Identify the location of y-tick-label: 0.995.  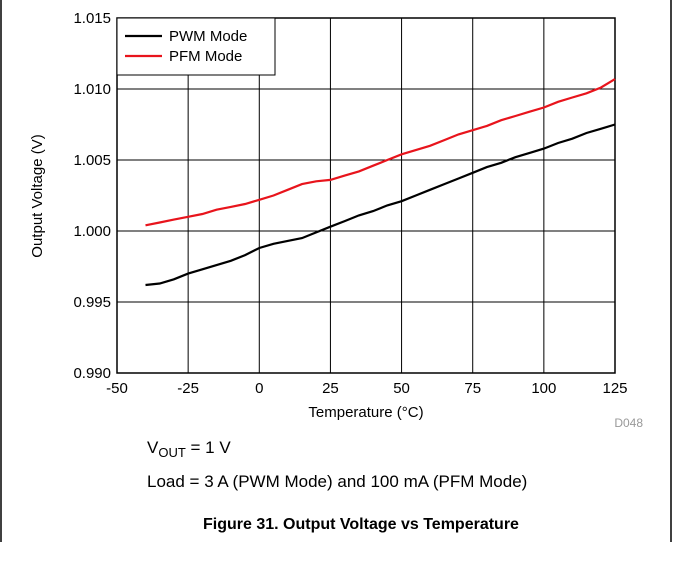
(92, 302).